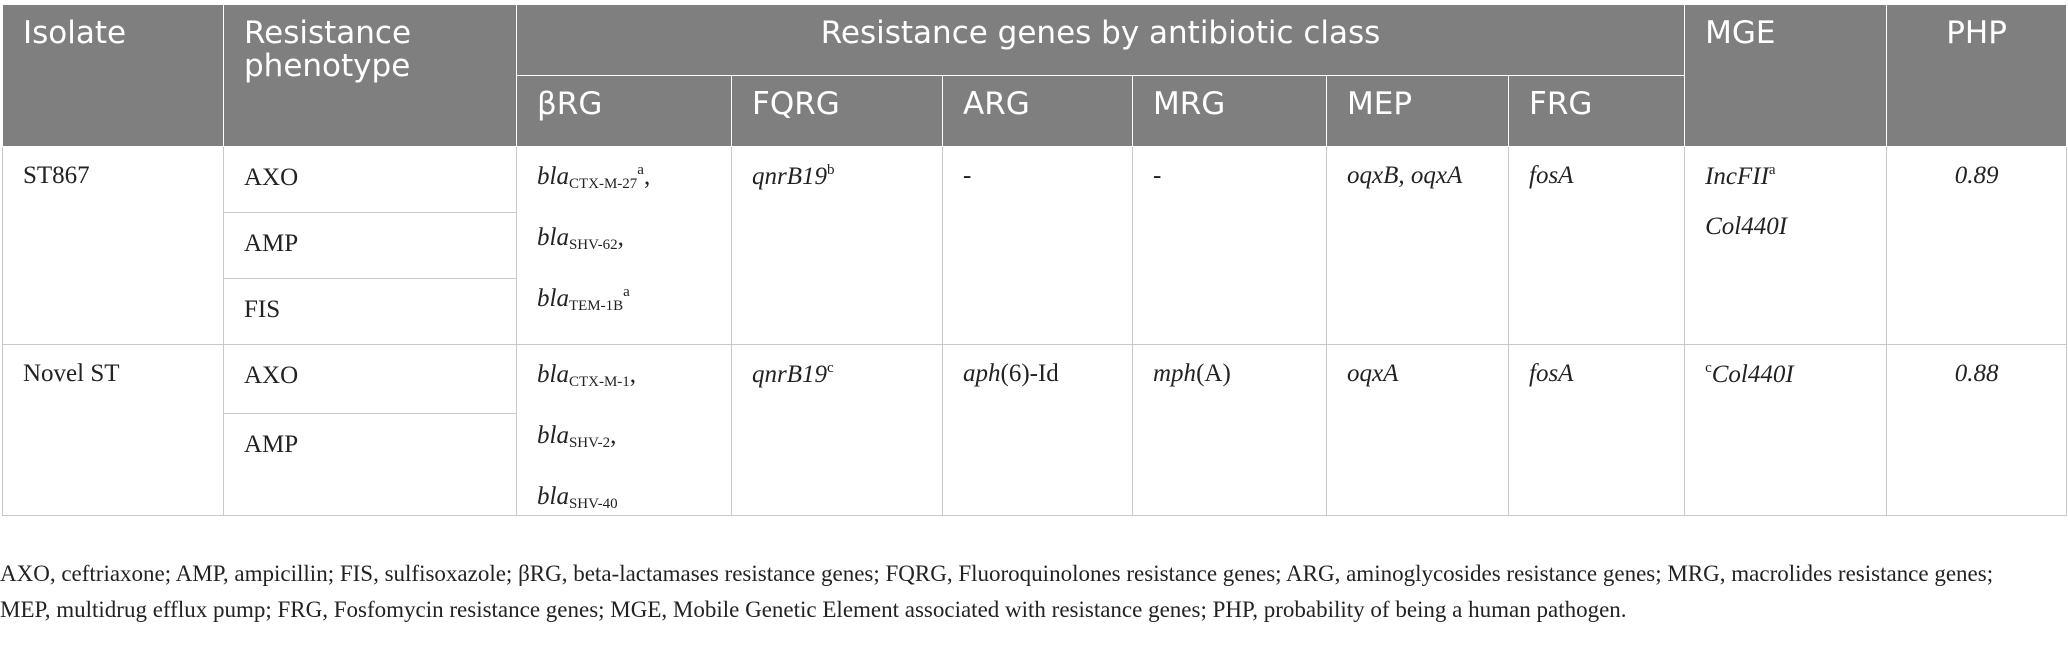  I want to click on header-mep: MEP, so click(1417, 111).